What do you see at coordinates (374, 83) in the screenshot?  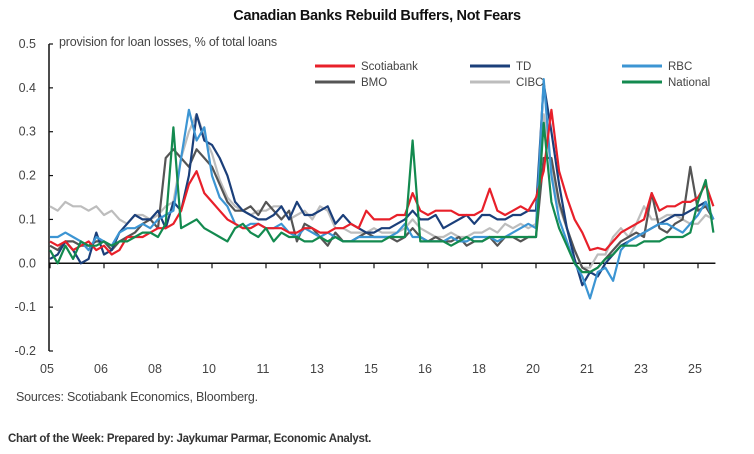 I see `legend-label-bmo: BMO` at bounding box center [374, 83].